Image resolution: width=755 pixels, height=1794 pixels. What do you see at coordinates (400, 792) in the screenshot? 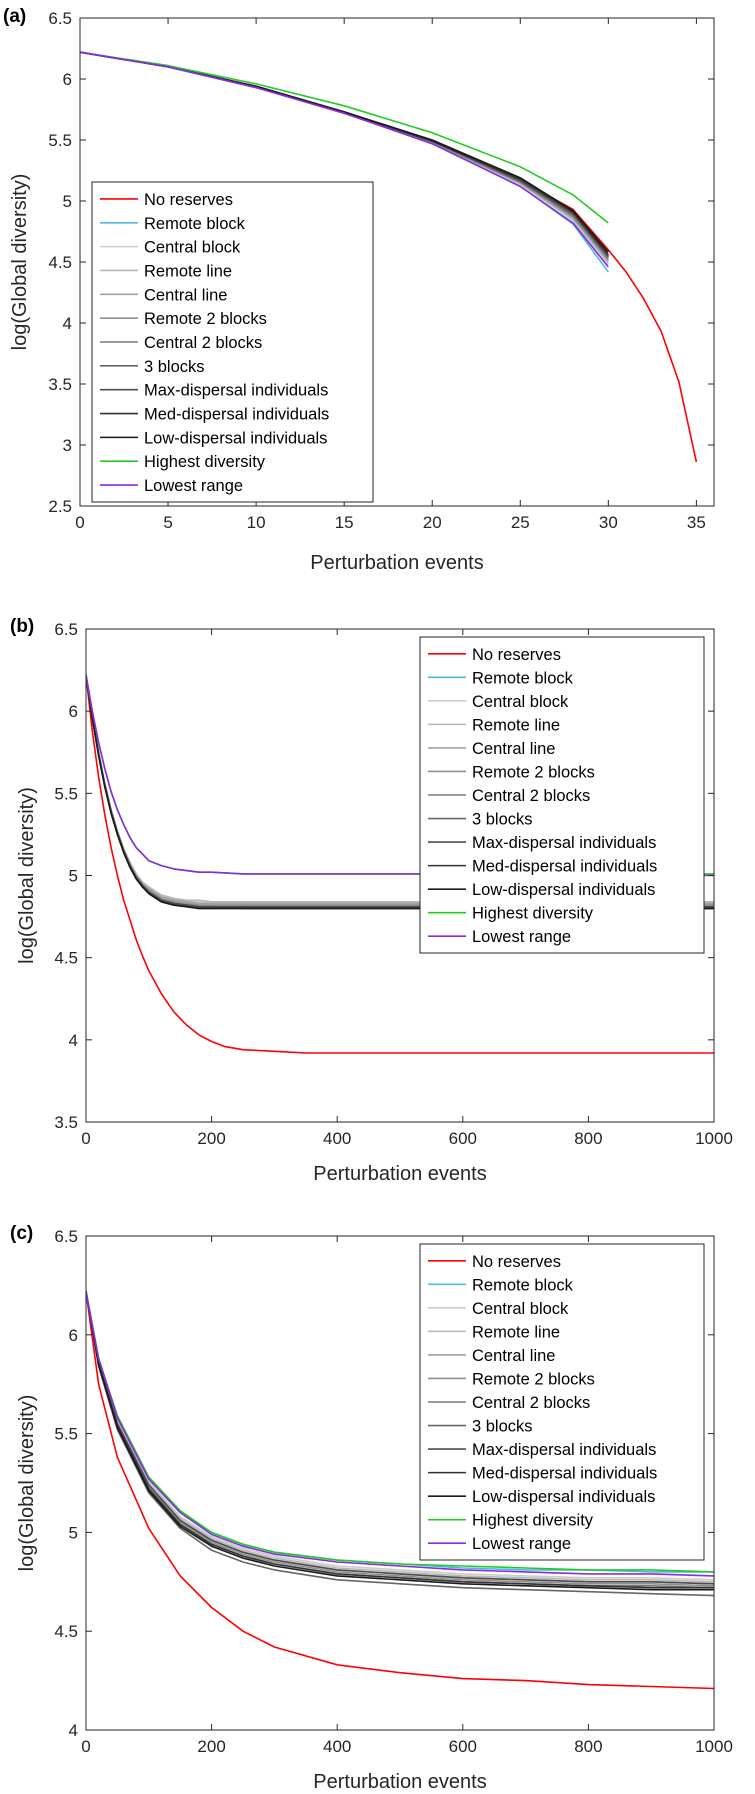
I see `series-line-low-dispersal-individuals` at bounding box center [400, 792].